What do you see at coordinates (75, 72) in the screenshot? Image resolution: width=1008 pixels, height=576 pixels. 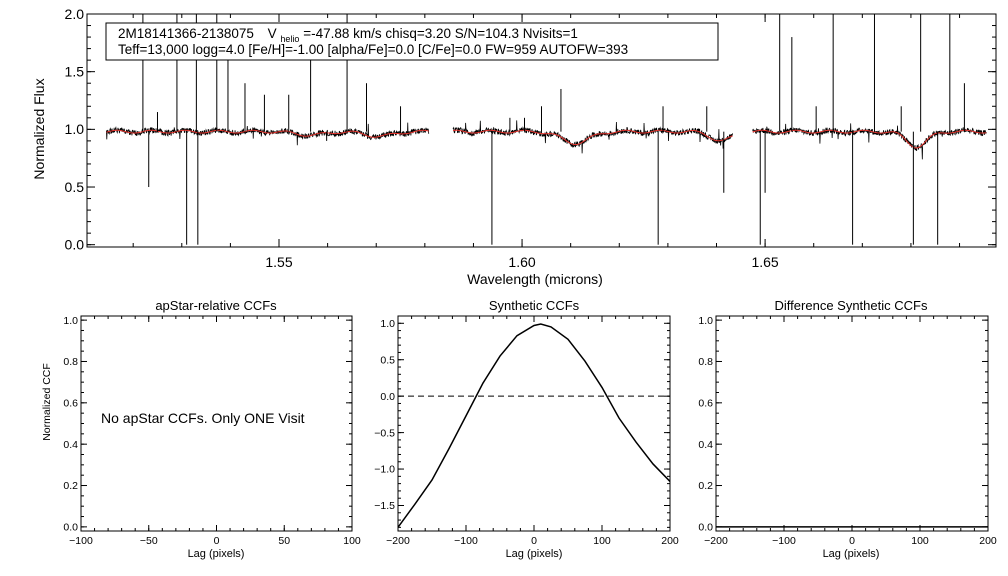 I see `y-tick-label: 1.5` at bounding box center [75, 72].